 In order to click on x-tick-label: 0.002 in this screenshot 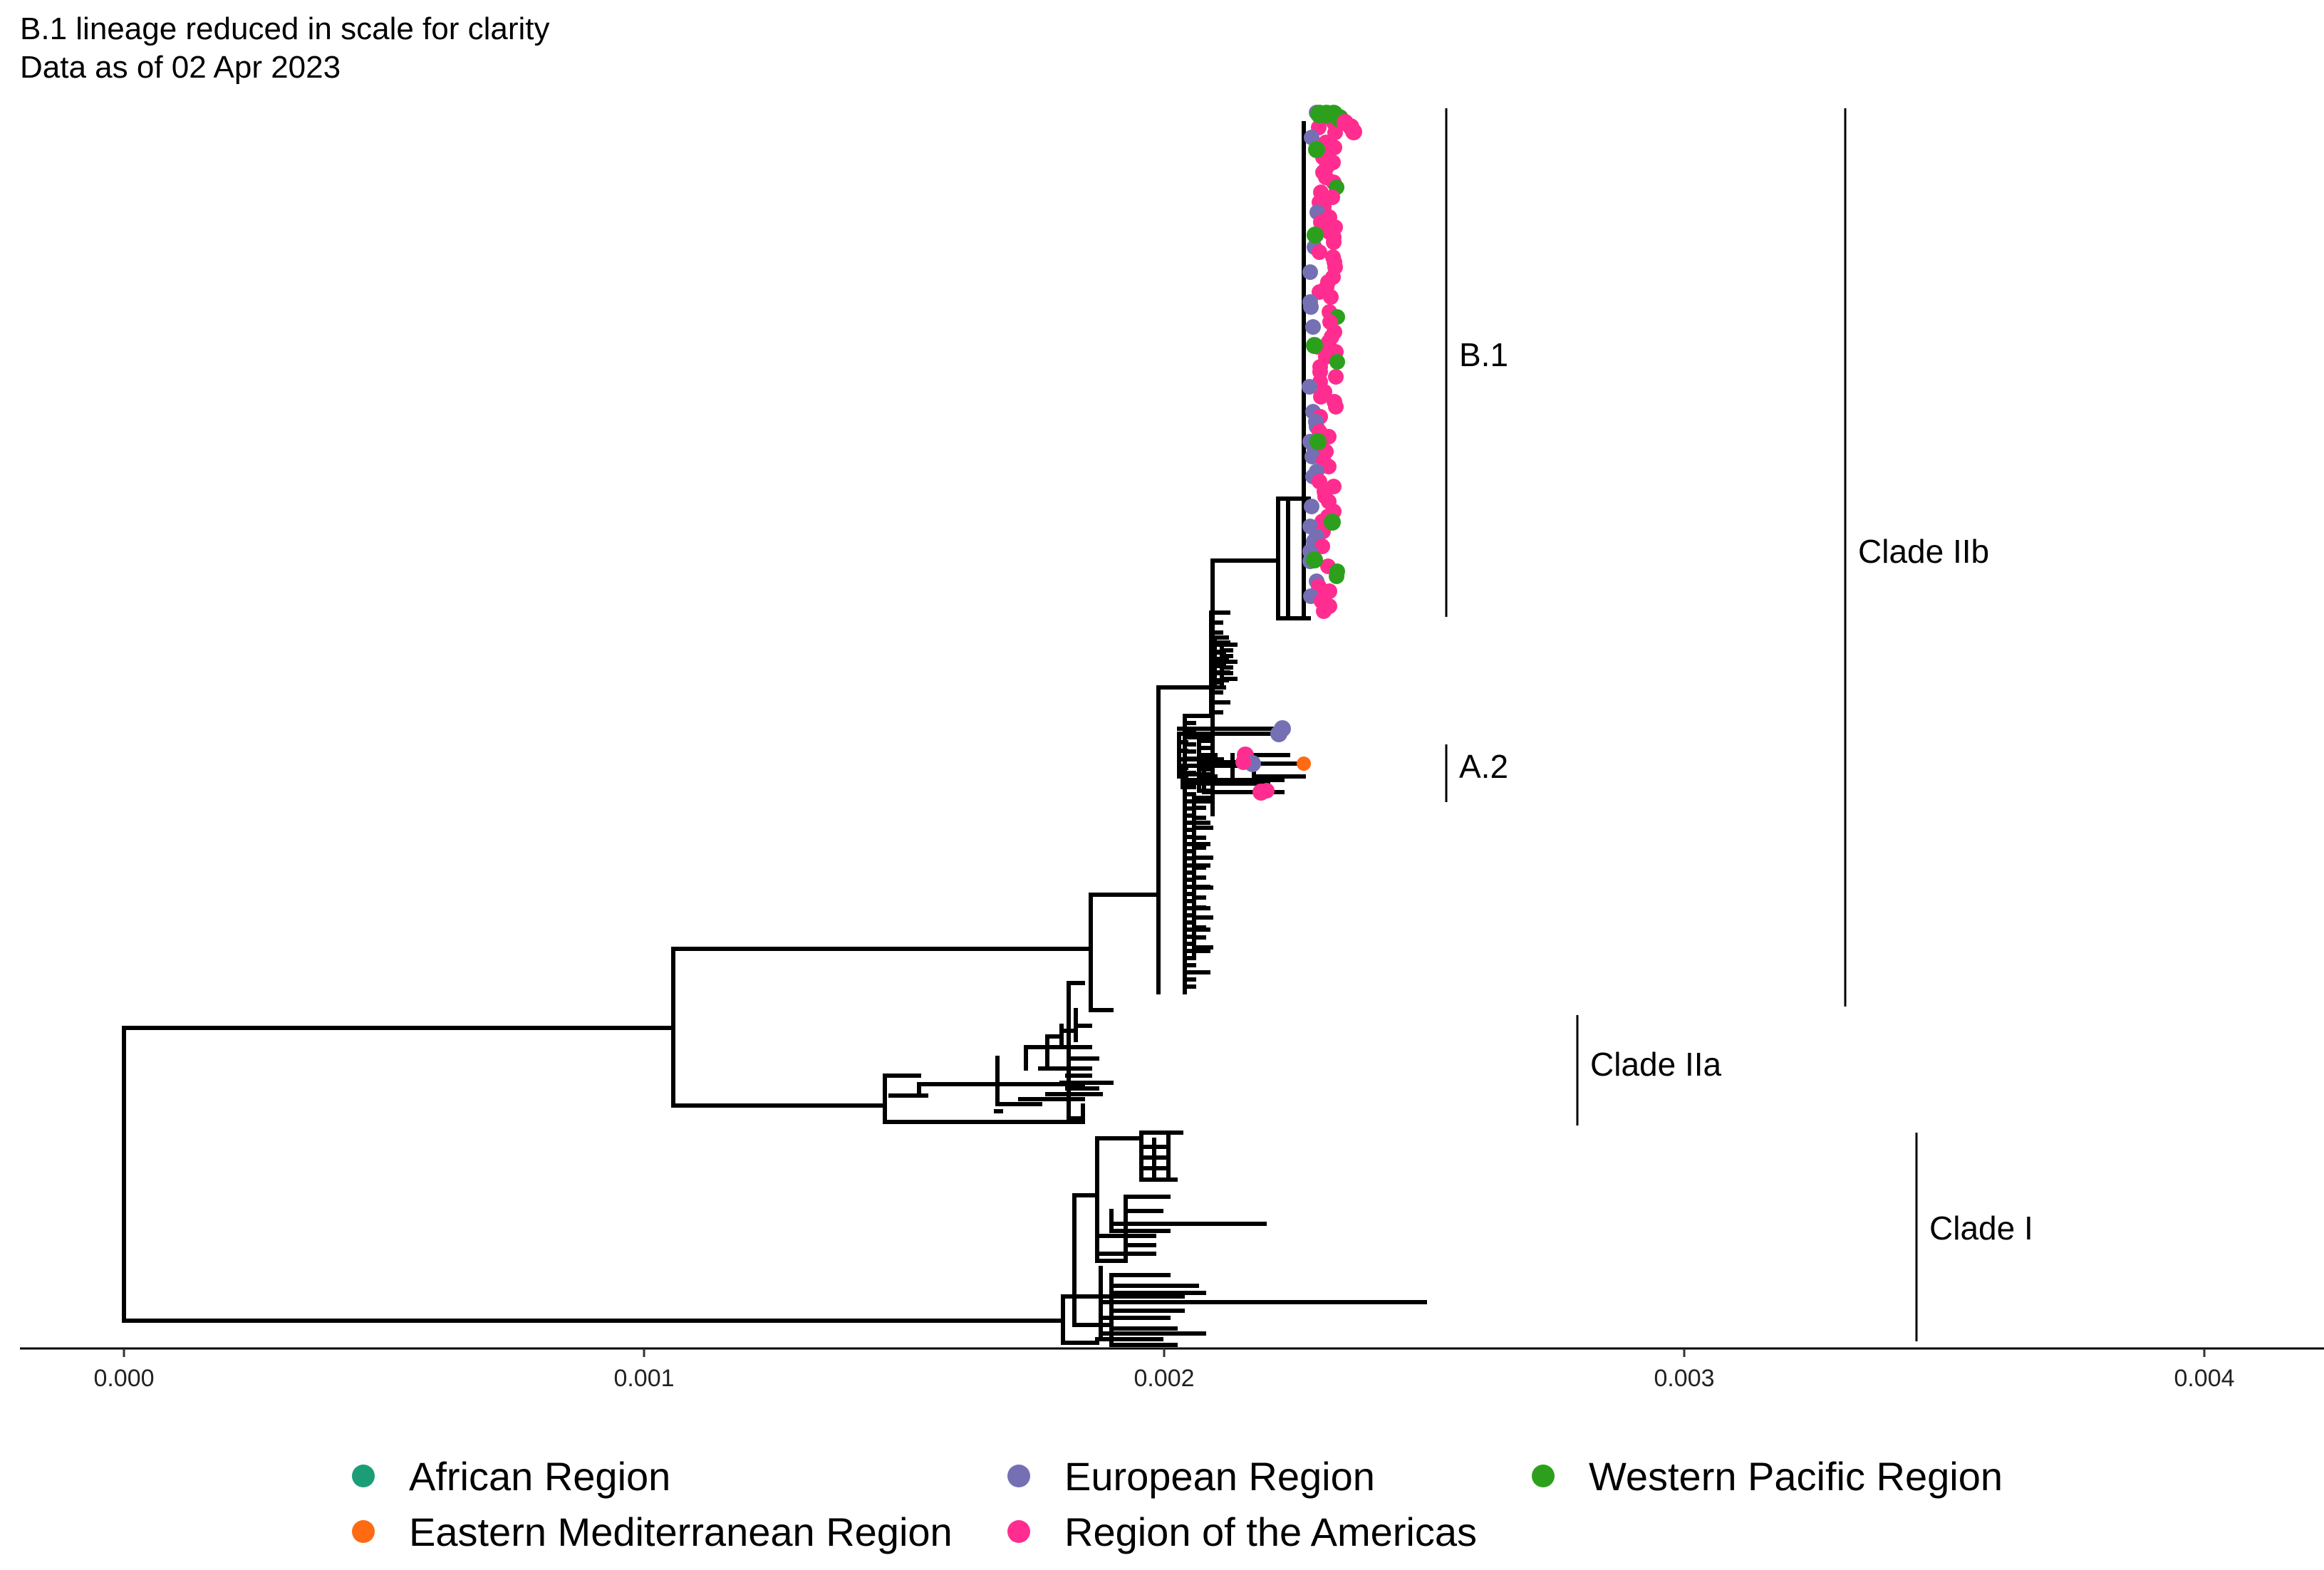, I will do `click(1164, 1378)`.